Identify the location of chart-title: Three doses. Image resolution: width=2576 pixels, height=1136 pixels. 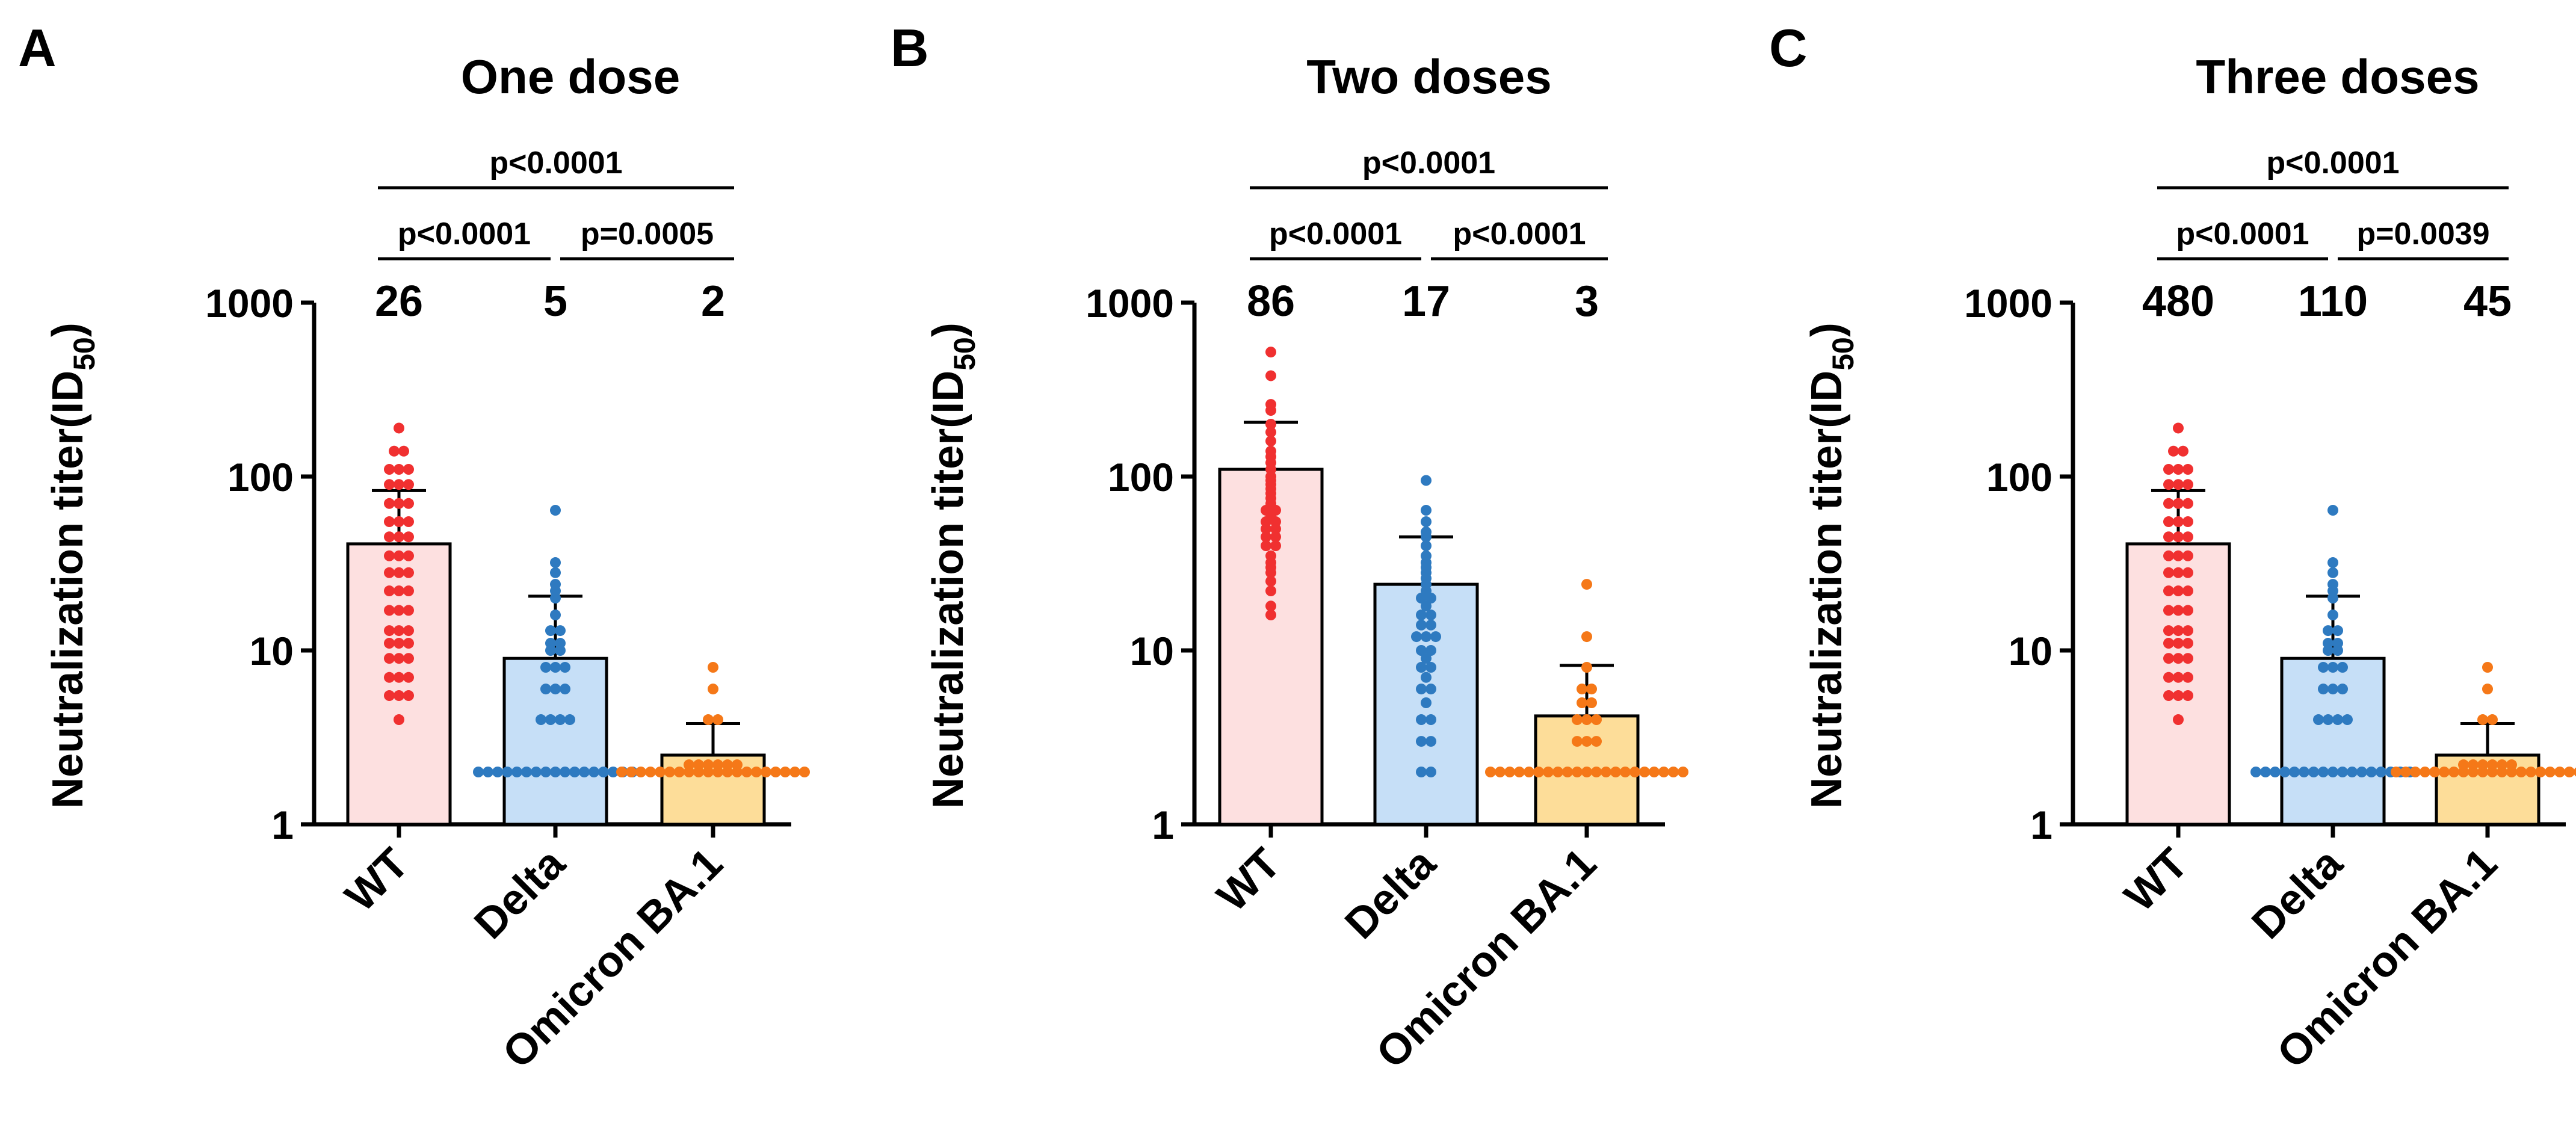
(2337, 76).